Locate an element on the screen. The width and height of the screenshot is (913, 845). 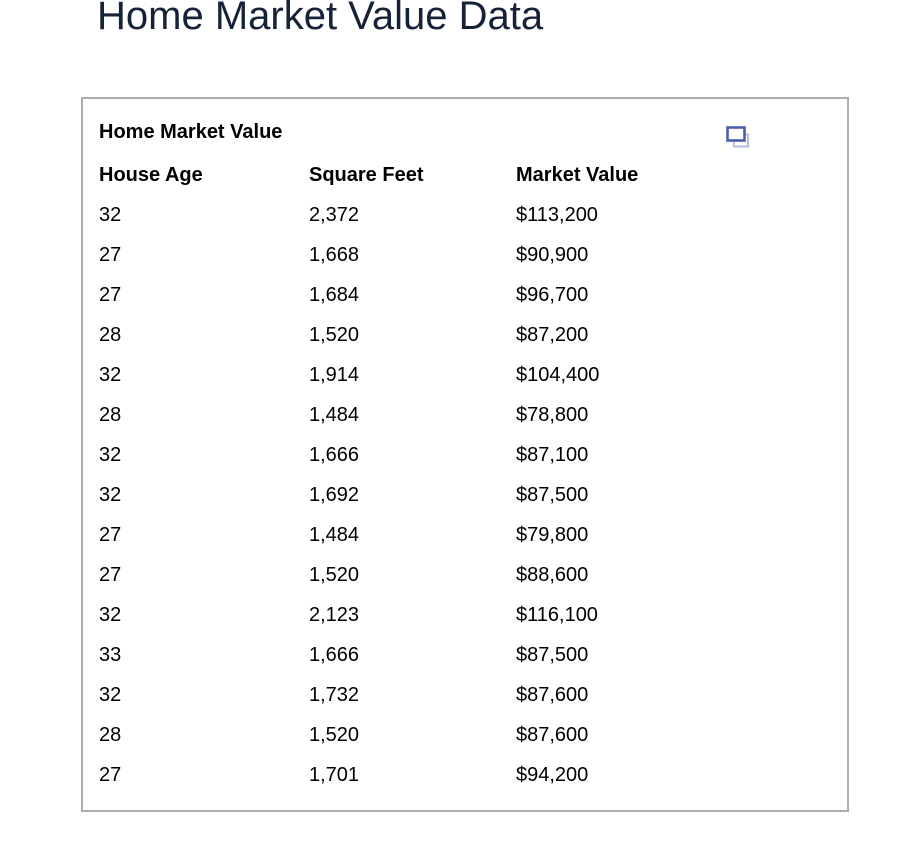
table-cell: 1,692 is located at coordinates (334, 494).